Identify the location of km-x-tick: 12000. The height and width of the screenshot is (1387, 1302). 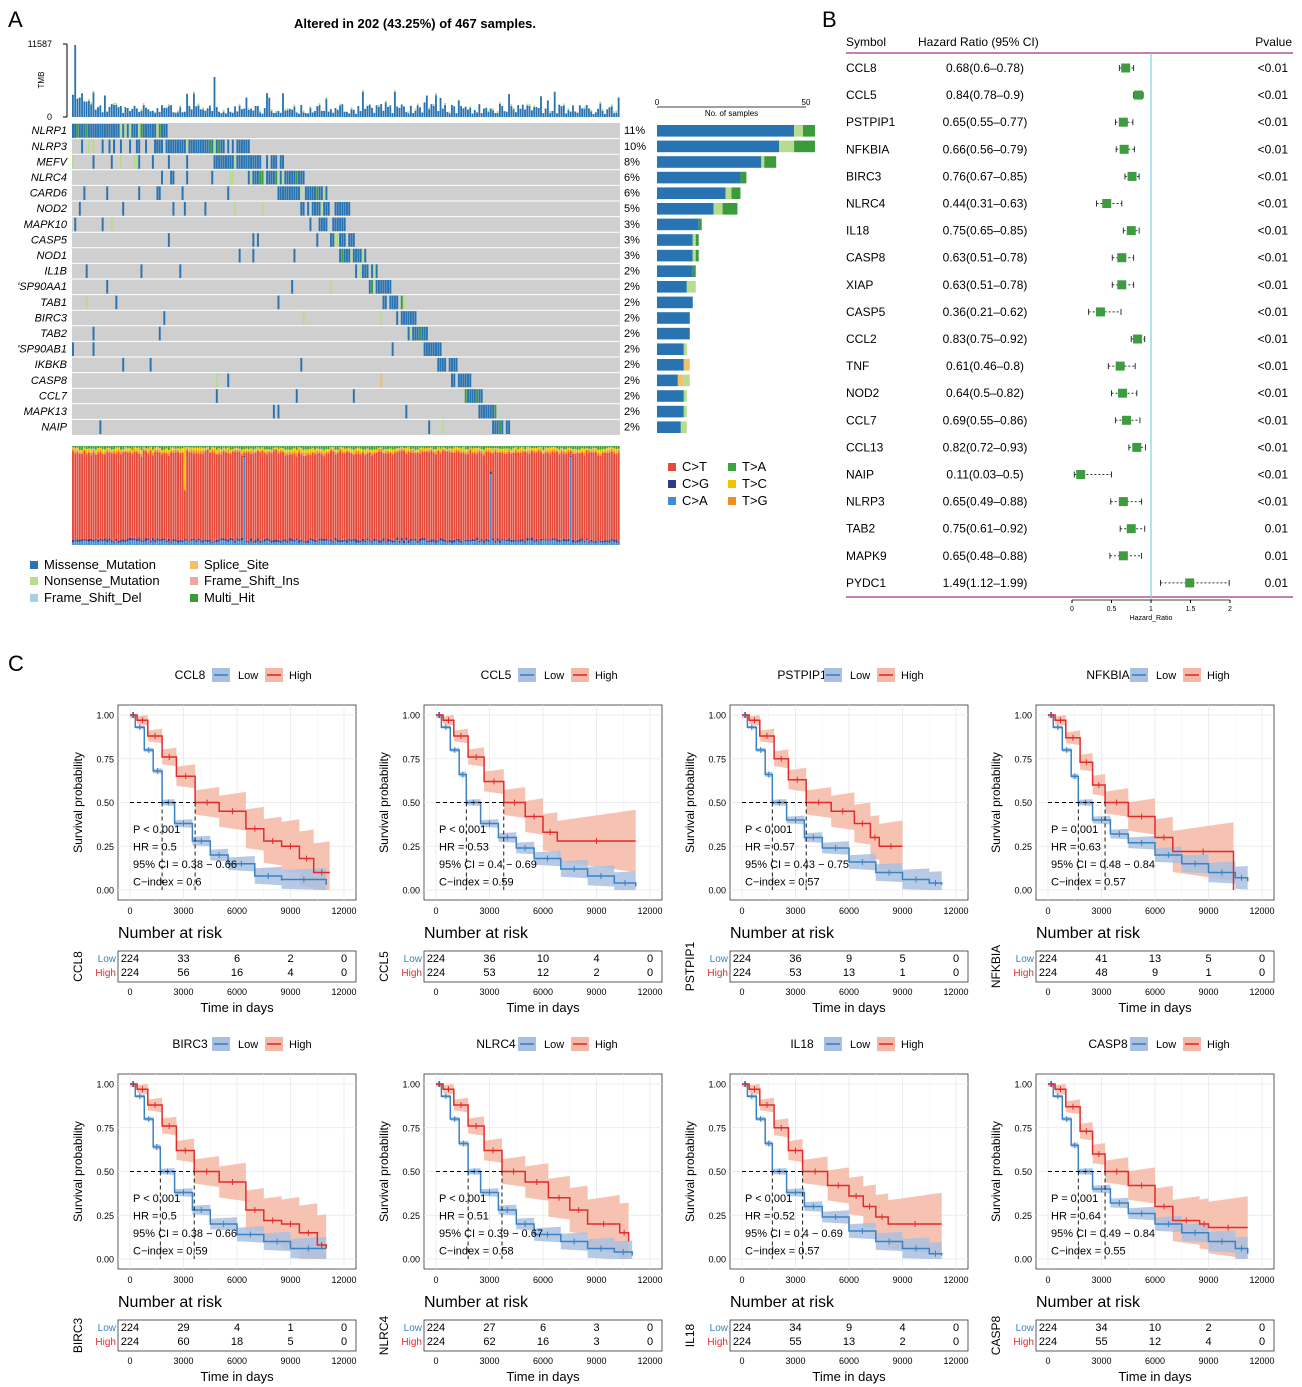
(955, 1280).